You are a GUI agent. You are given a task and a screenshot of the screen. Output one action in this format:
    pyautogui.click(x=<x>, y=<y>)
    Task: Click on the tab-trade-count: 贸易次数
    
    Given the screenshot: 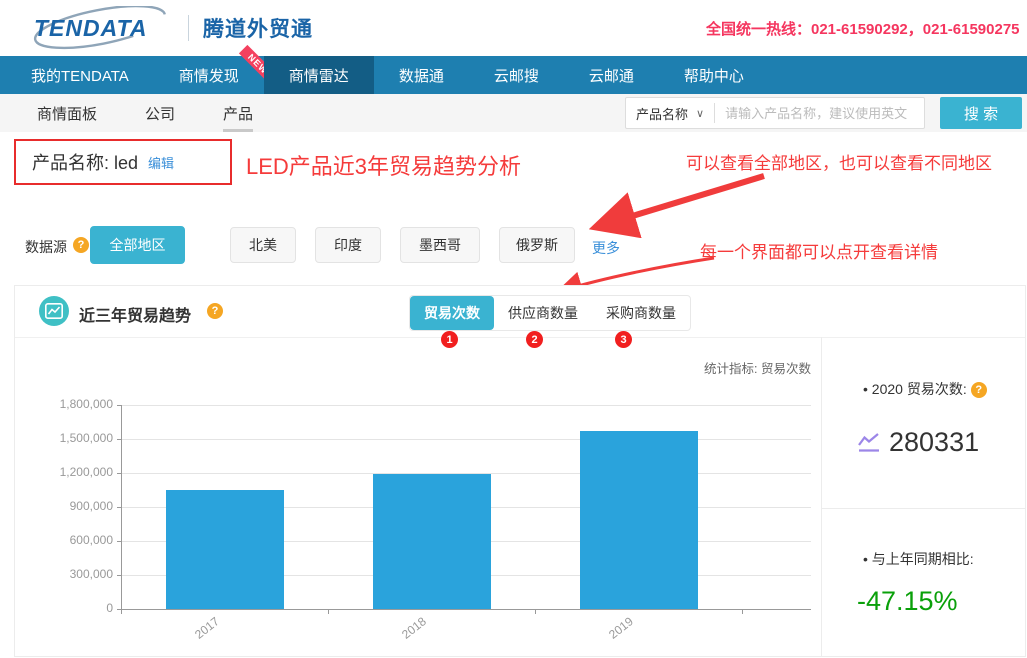 What is the action you would take?
    pyautogui.click(x=452, y=313)
    